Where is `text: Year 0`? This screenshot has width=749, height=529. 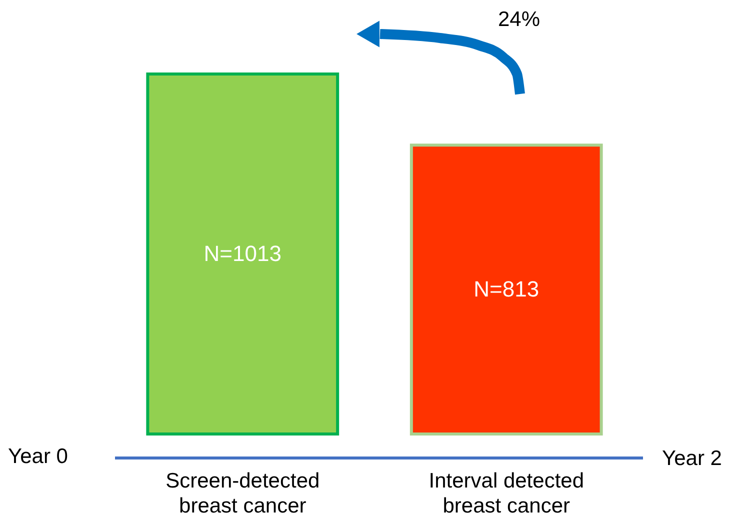 text: Year 0 is located at coordinates (38, 456).